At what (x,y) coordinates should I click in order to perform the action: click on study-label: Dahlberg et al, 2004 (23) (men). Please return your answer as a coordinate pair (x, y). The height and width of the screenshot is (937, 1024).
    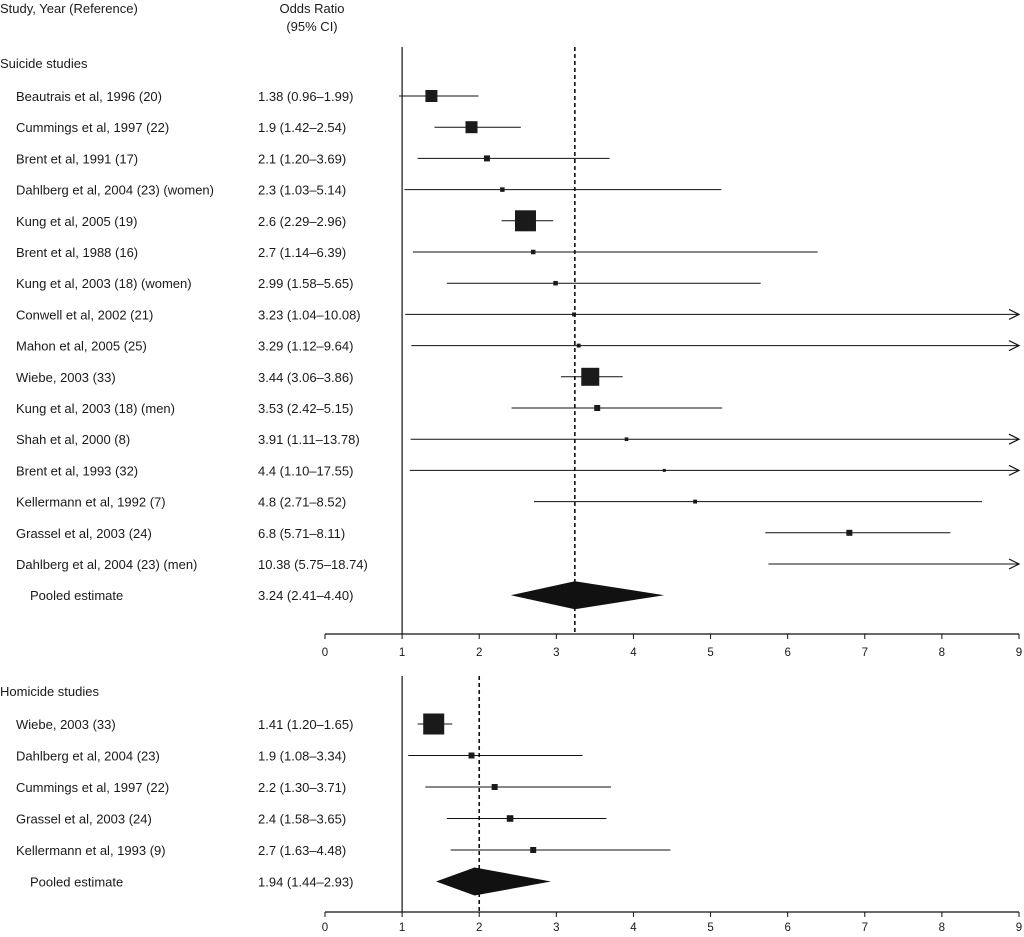
    Looking at the image, I should click on (106, 564).